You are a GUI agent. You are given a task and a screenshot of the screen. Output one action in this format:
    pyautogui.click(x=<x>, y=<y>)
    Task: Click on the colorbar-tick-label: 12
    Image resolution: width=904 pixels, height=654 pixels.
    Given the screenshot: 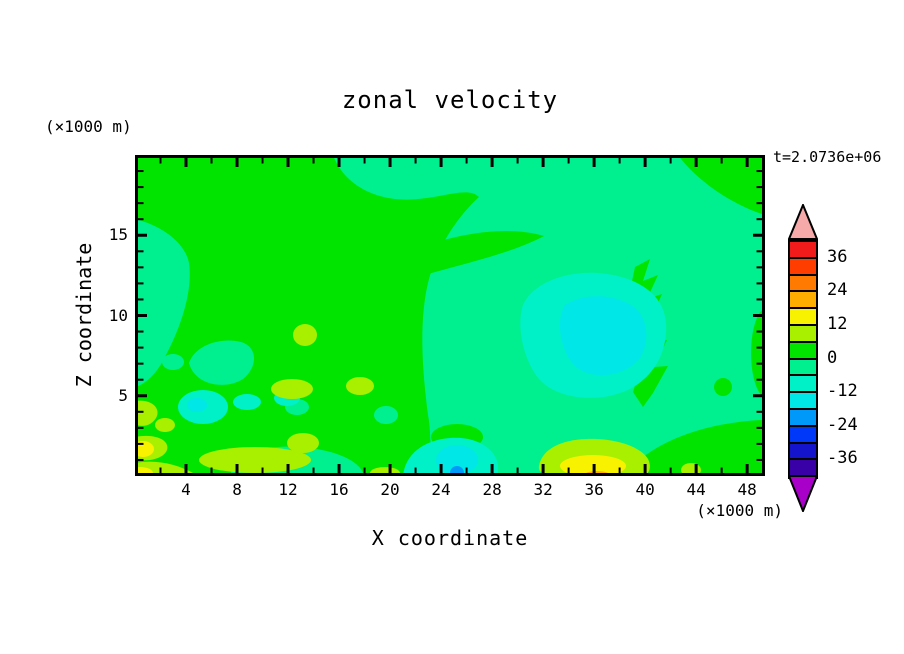 What is the action you would take?
    pyautogui.click(x=837, y=324)
    